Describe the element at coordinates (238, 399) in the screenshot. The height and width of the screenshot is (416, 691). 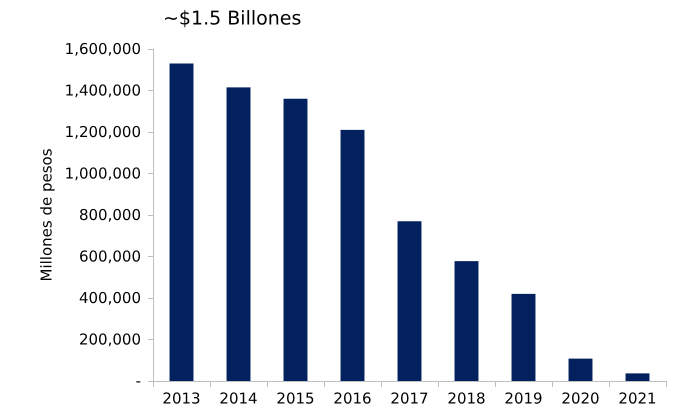
I see `x-tick-label: 2014` at that location.